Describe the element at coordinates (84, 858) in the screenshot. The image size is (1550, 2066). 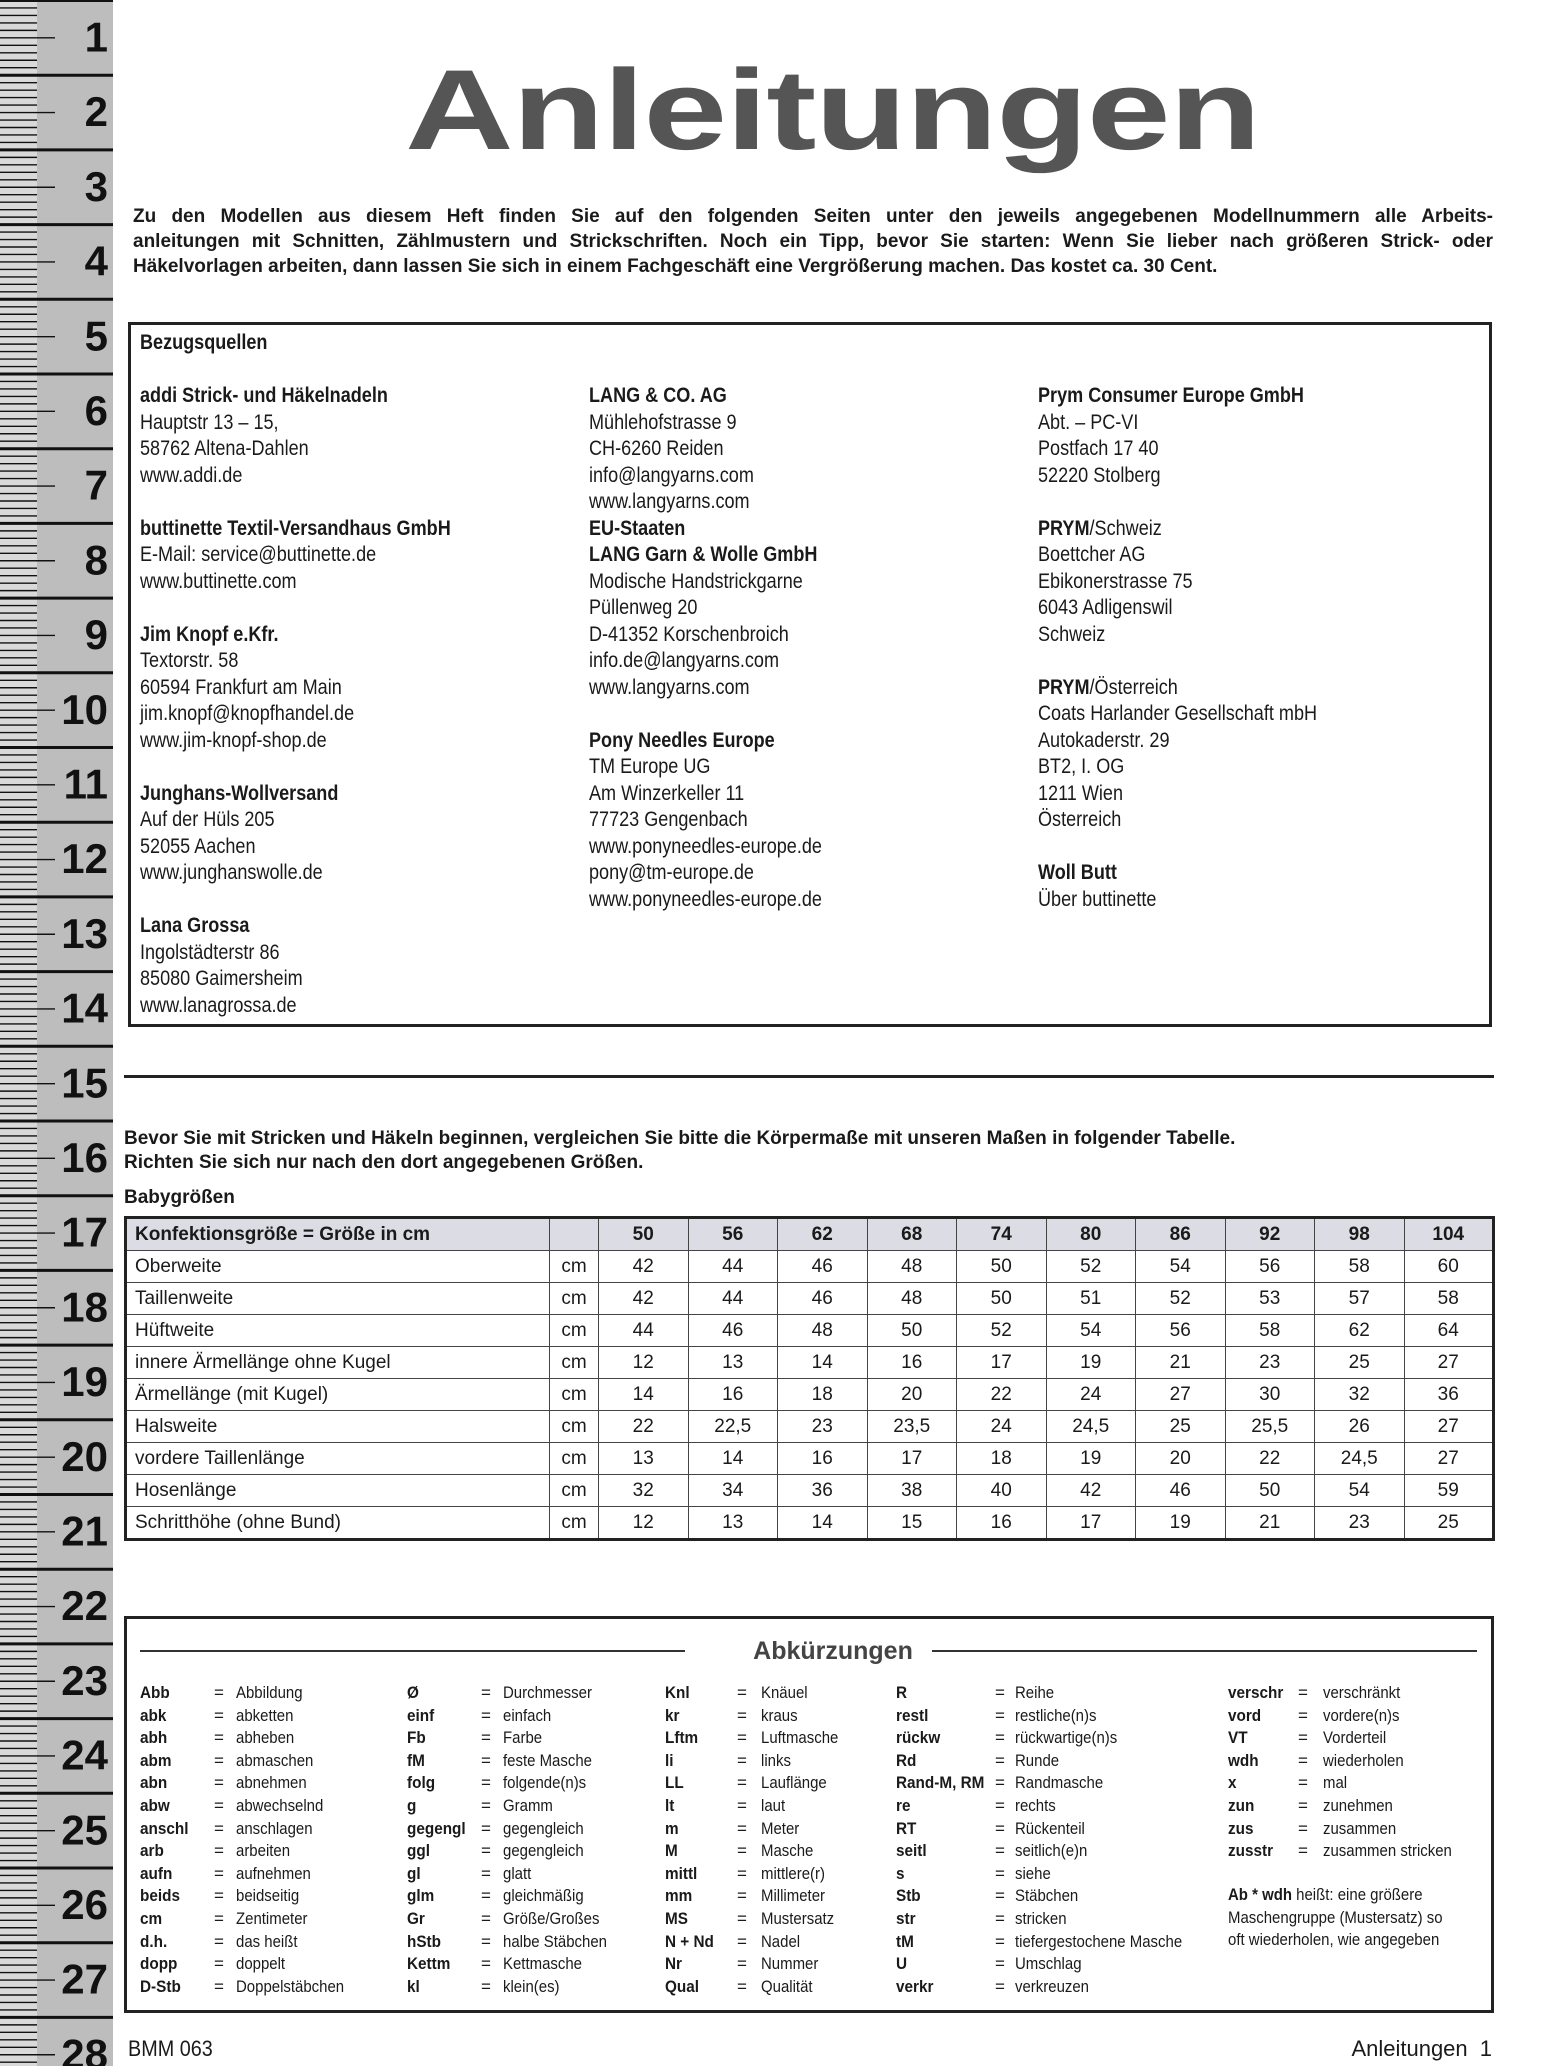
I see `ruler-number: 12` at that location.